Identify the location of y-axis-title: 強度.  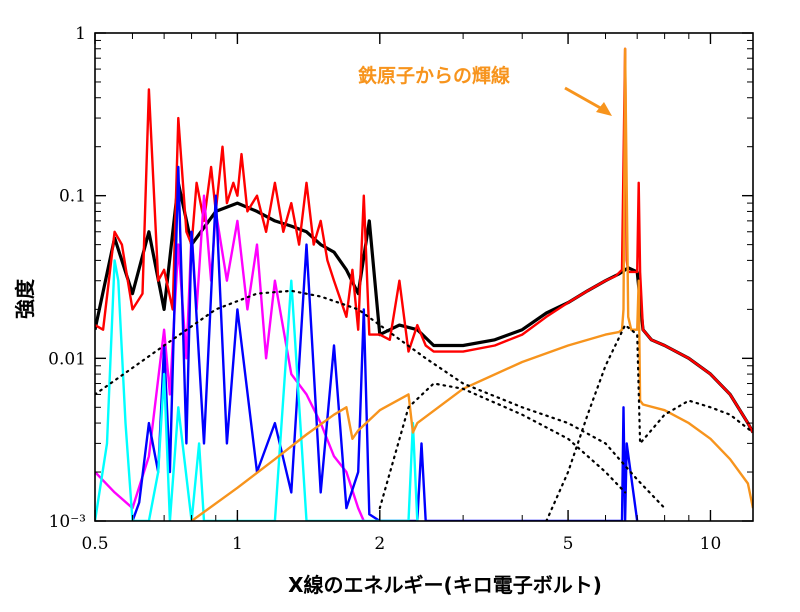
(25, 298).